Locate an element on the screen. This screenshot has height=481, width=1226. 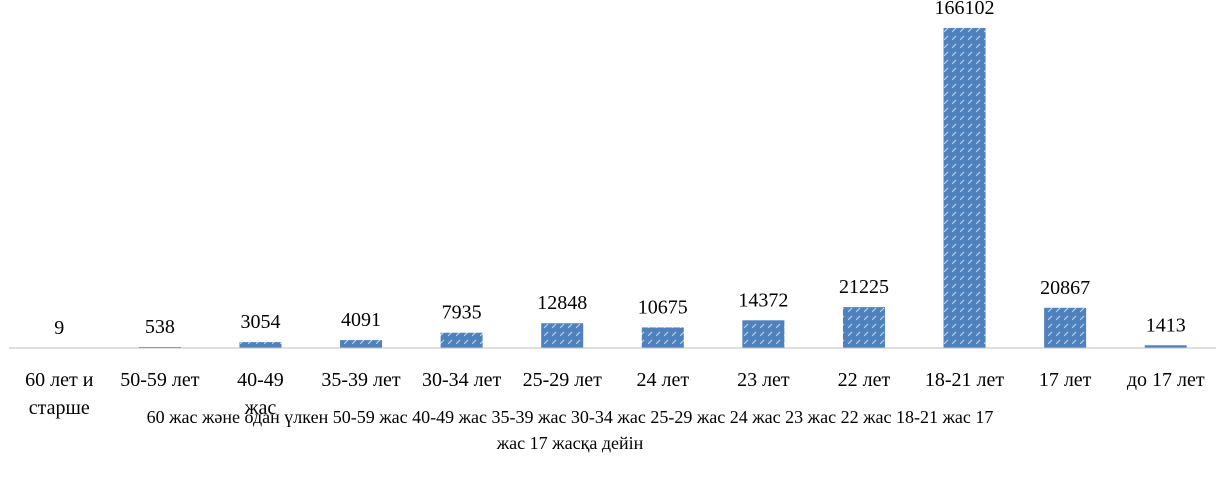
value-label: 3054 is located at coordinates (260, 322).